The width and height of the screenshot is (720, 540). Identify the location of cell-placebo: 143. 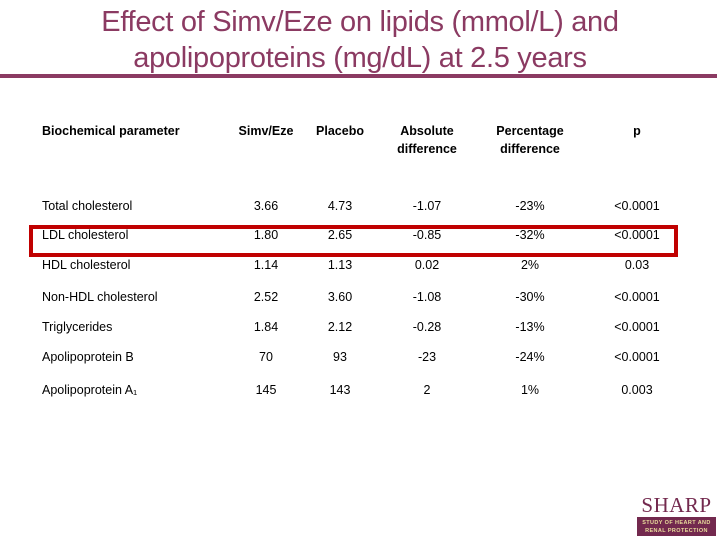
(340, 390).